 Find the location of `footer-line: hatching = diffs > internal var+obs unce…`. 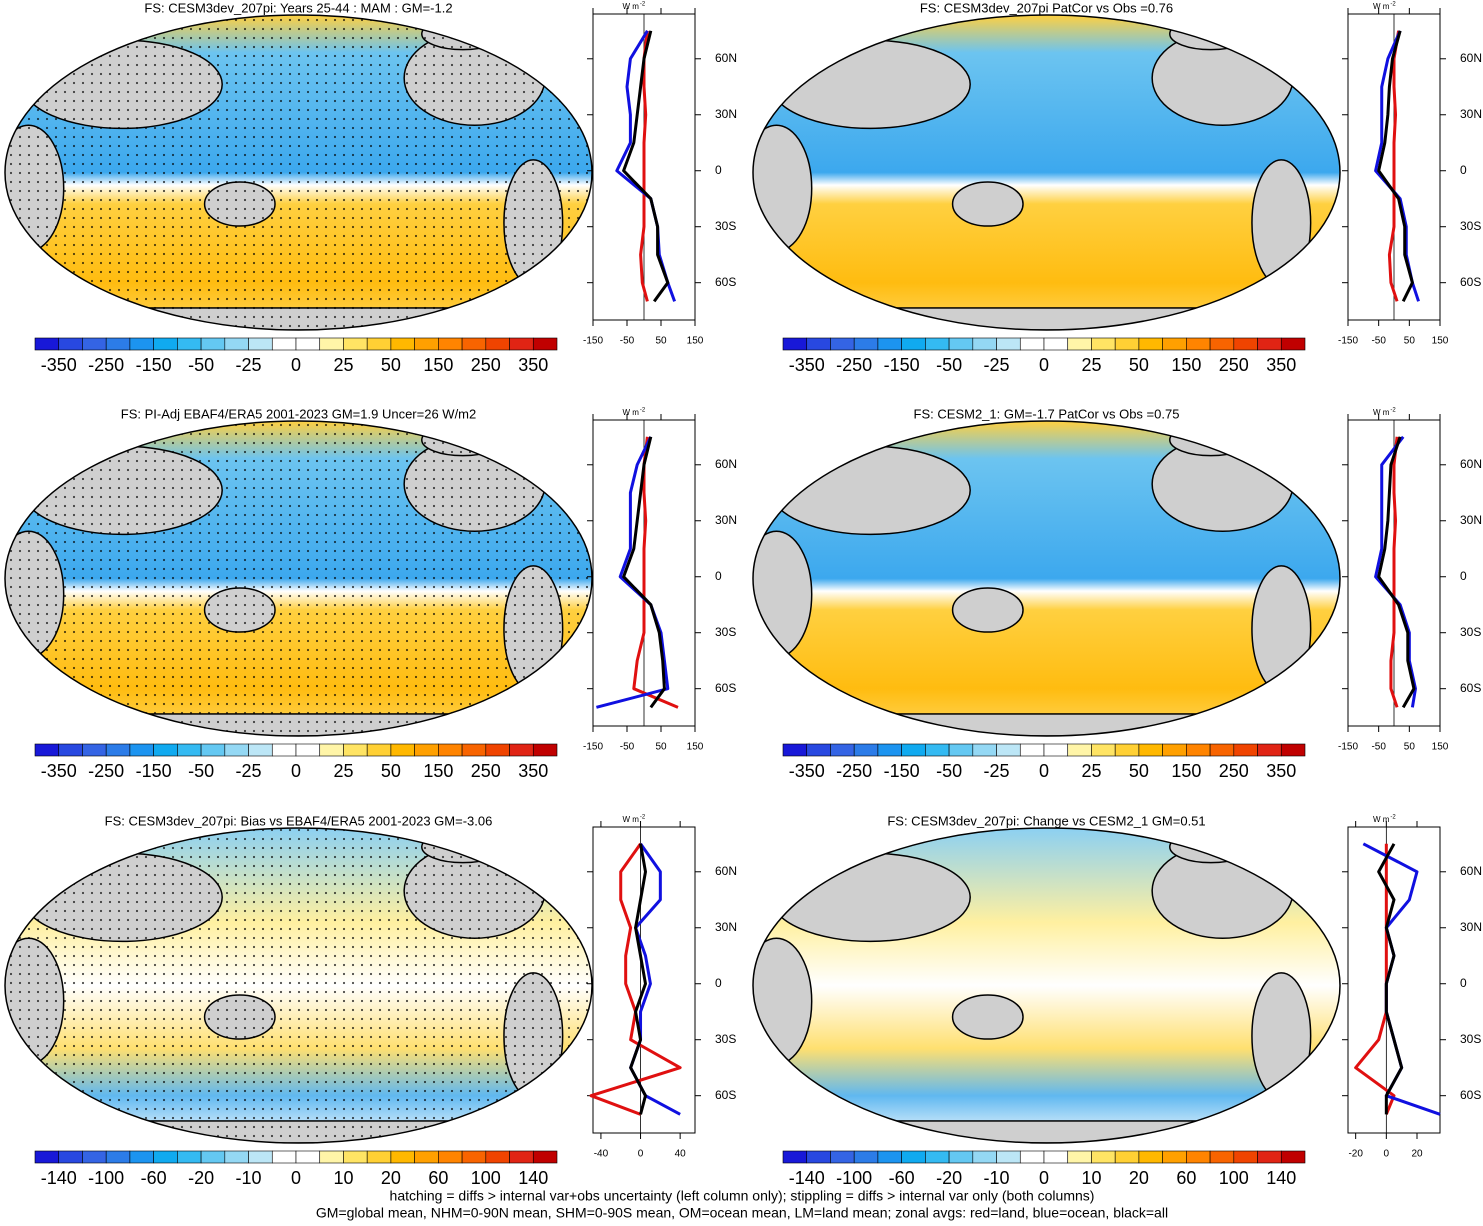

footer-line: hatching = diffs > internal var+obs unce… is located at coordinates (742, 1196).